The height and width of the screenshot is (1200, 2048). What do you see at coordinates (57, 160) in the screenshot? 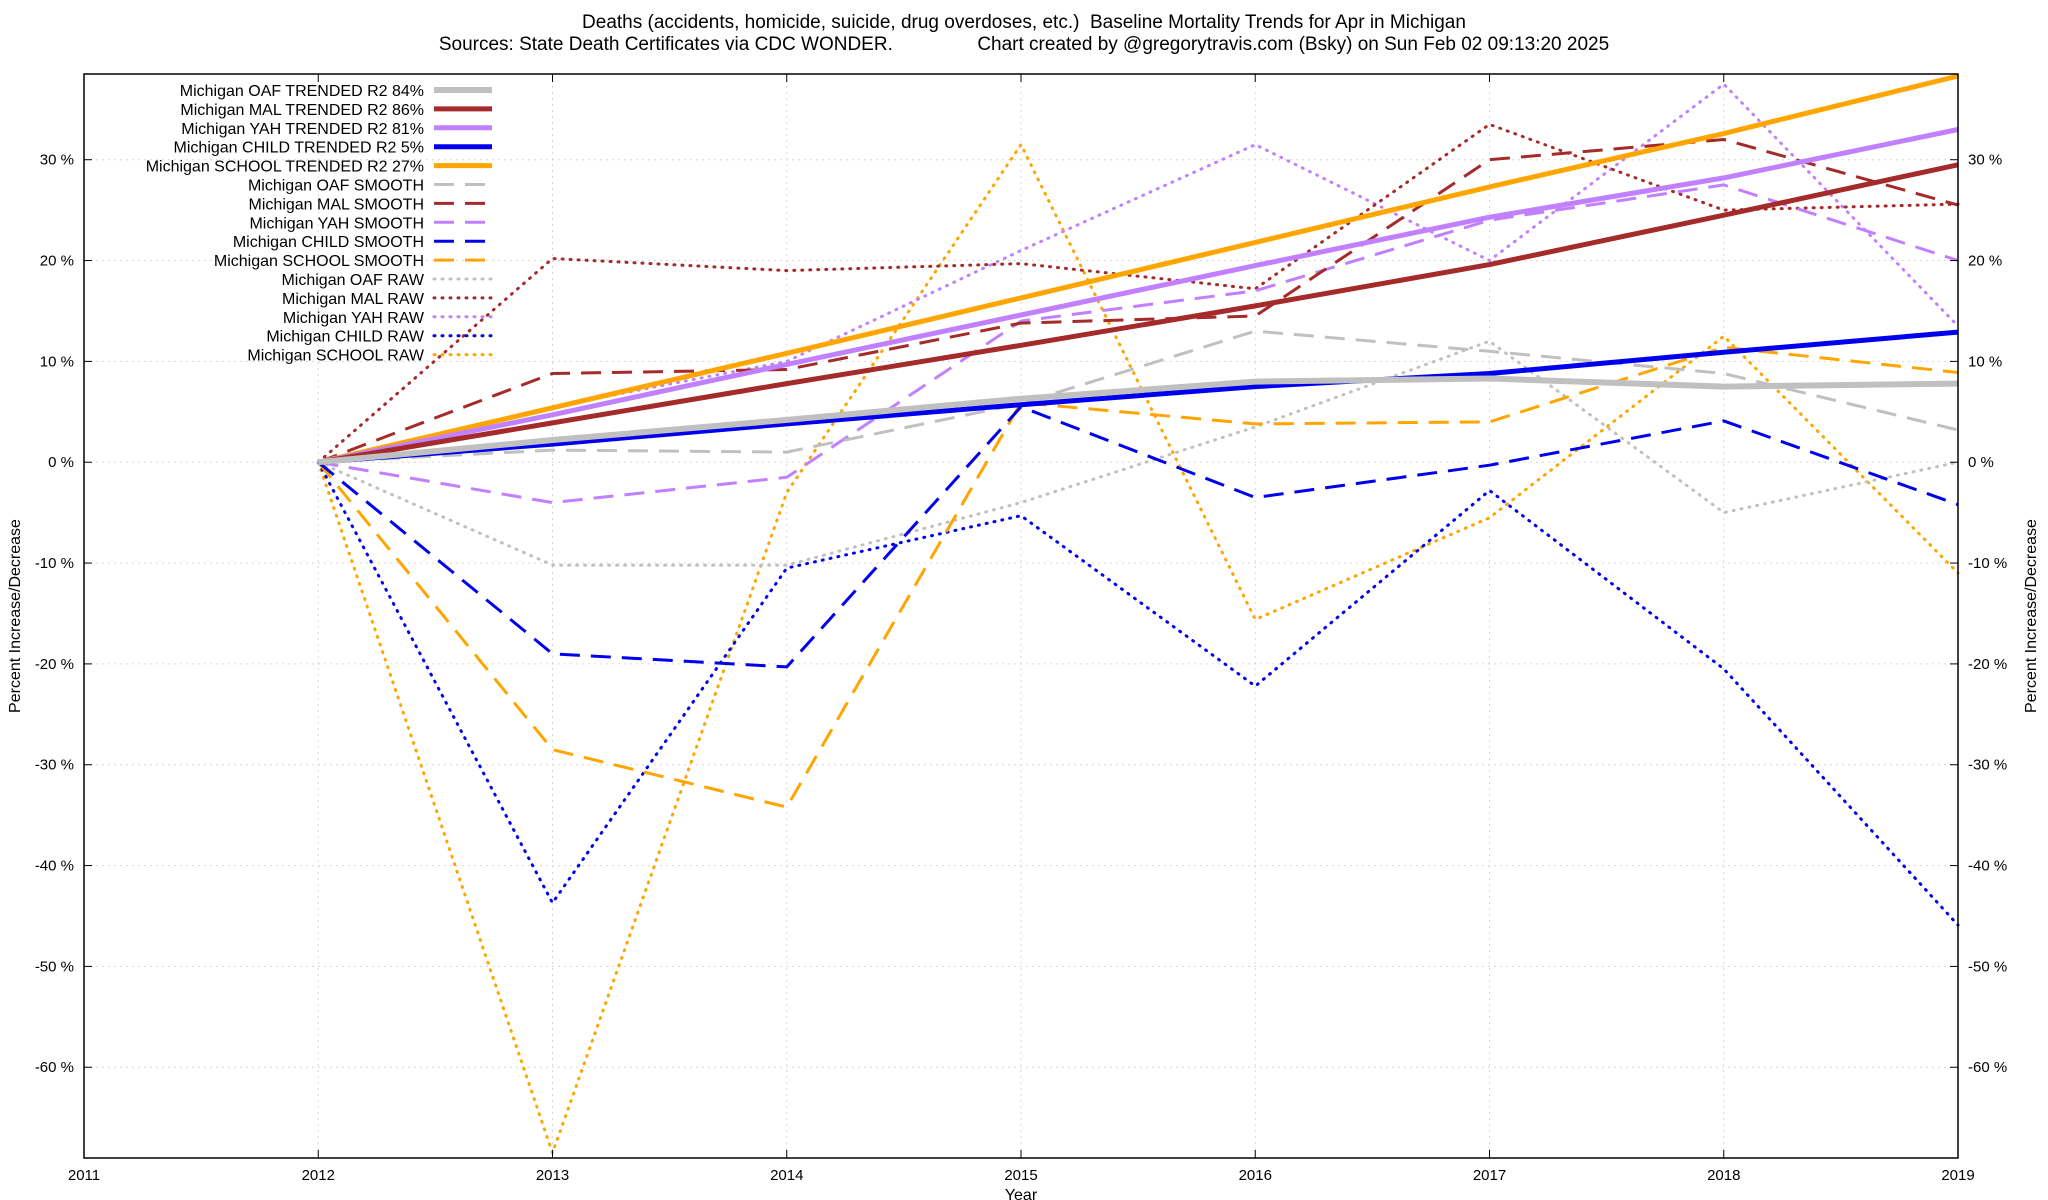
I see `y-tick-label: 30 %` at bounding box center [57, 160].